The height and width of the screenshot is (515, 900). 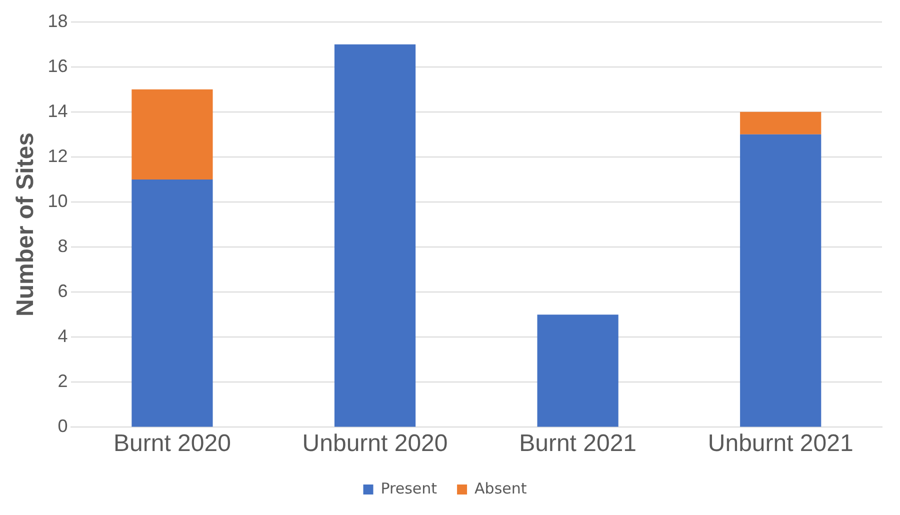 What do you see at coordinates (63, 246) in the screenshot?
I see `y-tick-label: 8` at bounding box center [63, 246].